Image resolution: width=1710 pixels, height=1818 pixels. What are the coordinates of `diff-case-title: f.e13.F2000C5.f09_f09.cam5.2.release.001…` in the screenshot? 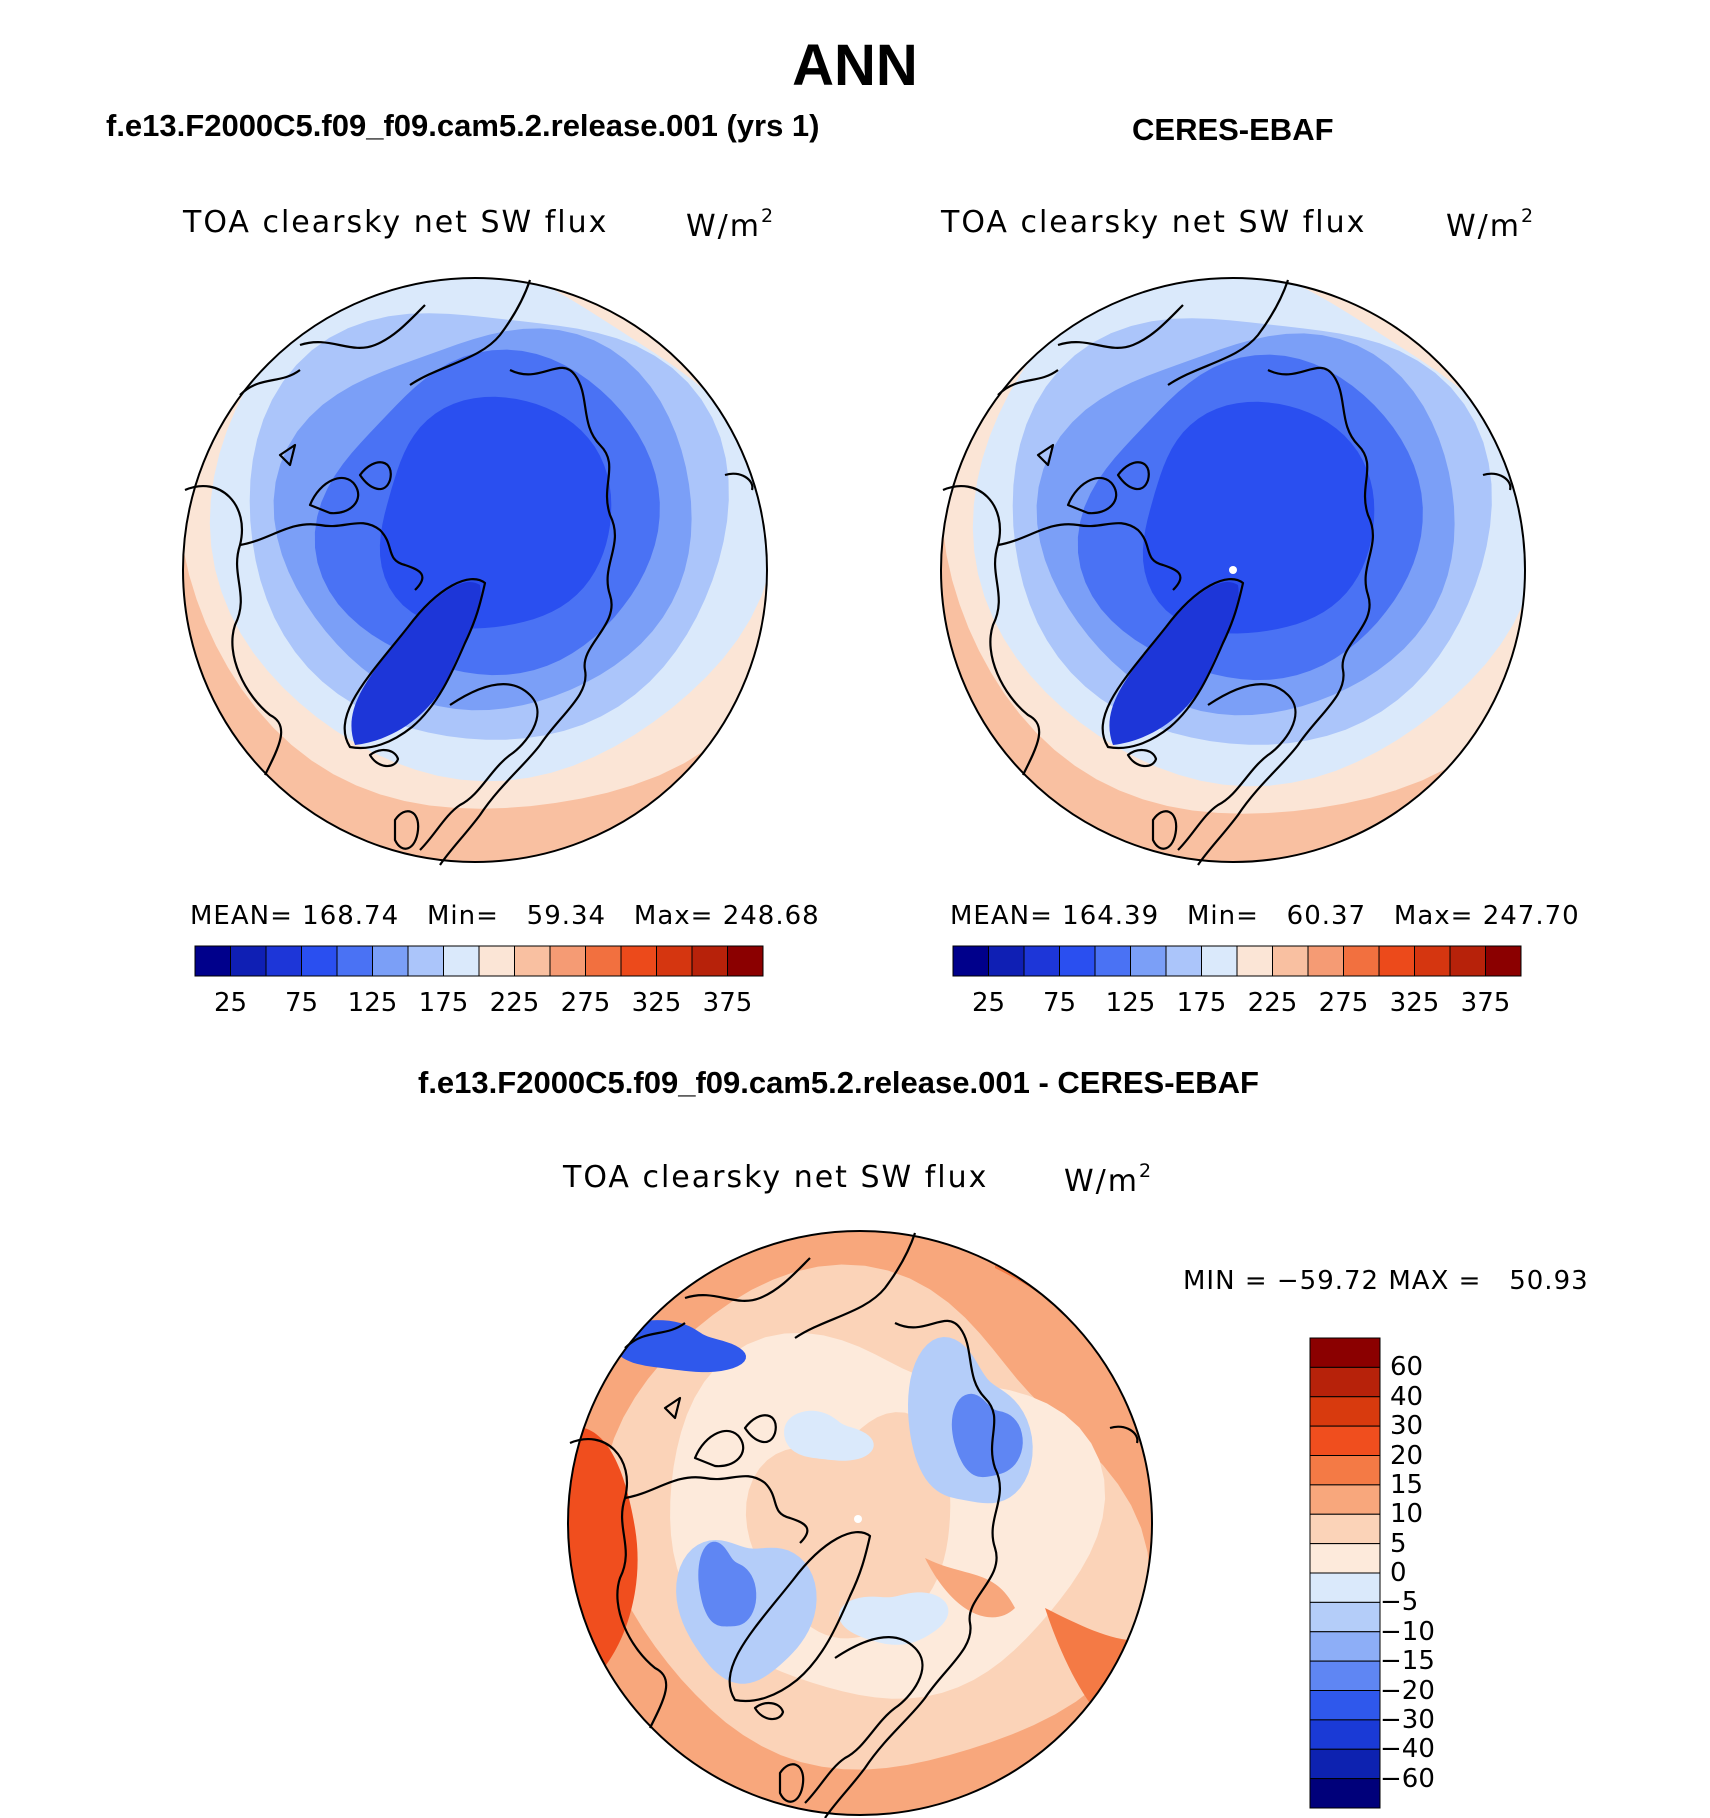 It's located at (838, 1082).